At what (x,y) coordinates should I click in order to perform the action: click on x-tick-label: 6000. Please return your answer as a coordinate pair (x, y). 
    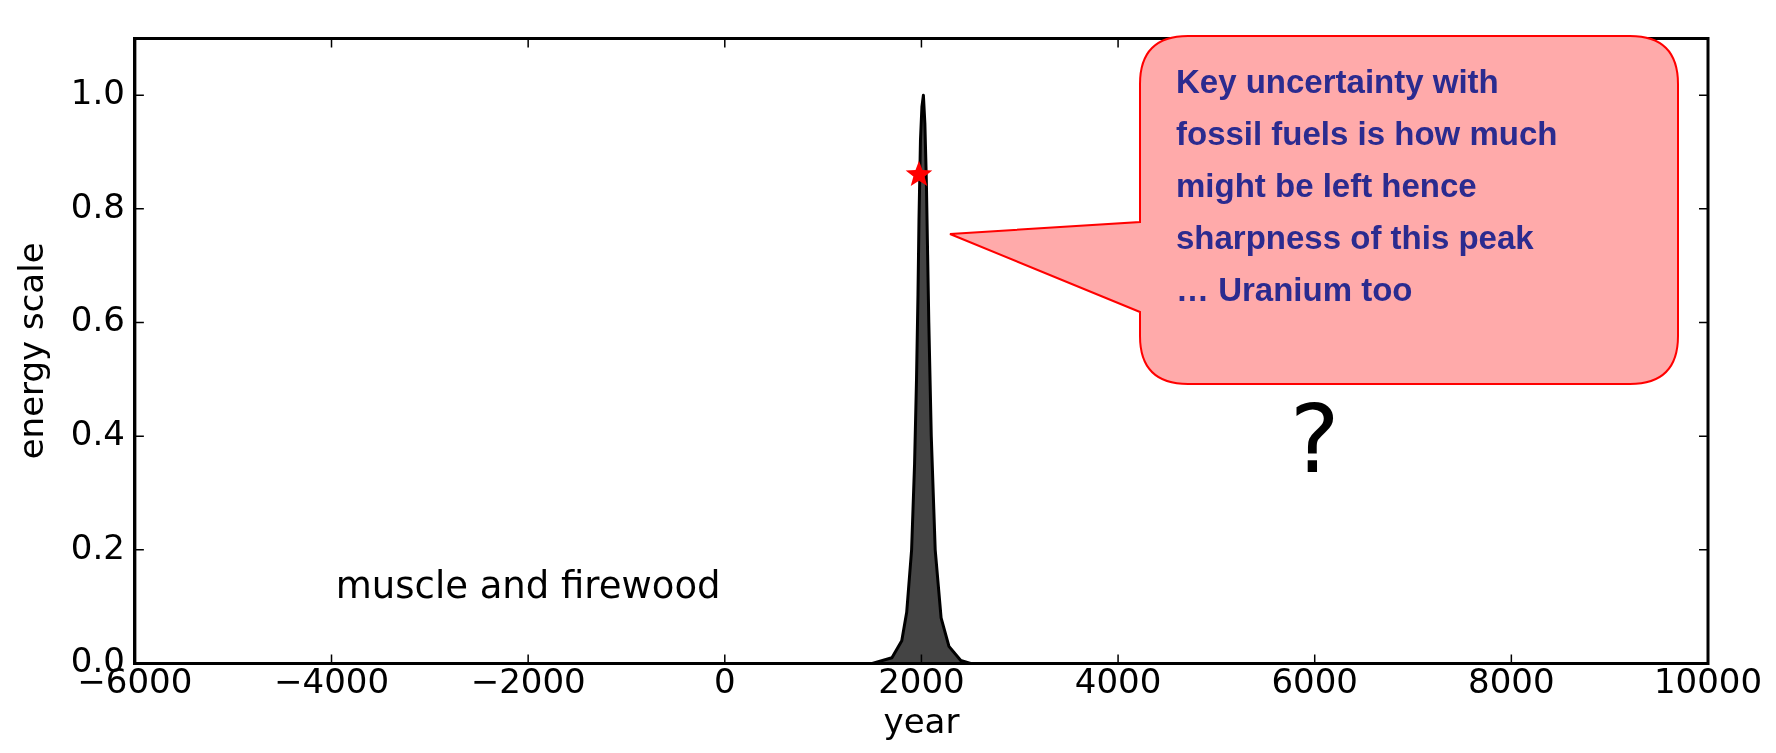
    Looking at the image, I should click on (1314, 680).